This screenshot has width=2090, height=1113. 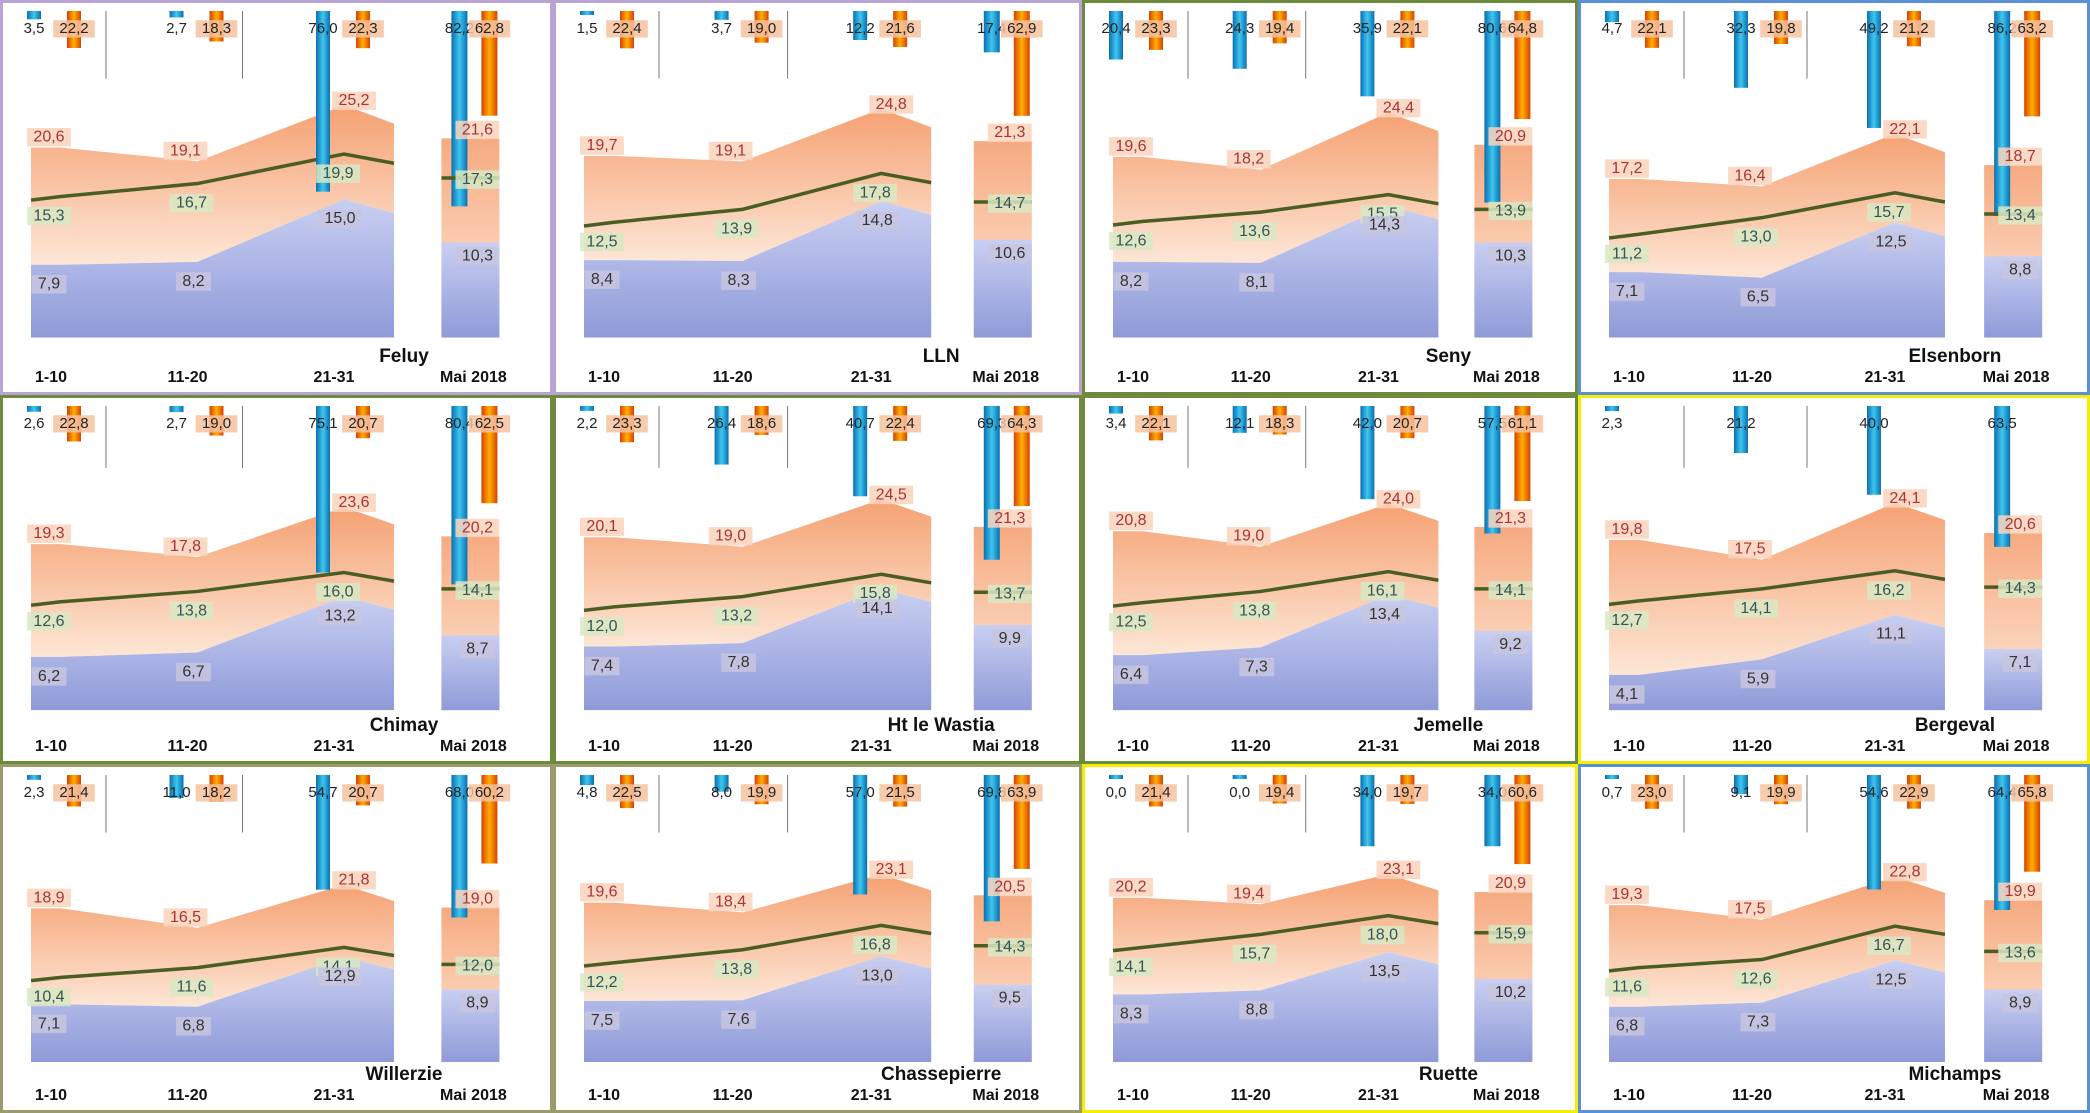 I want to click on tmin-label: 13,2, so click(x=339, y=616).